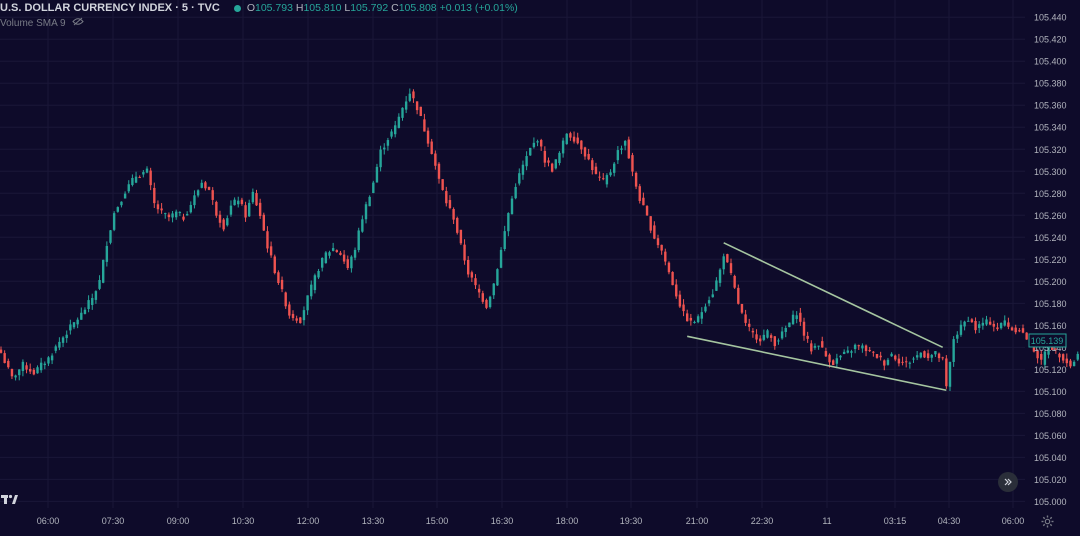  I want to click on settings-gear-icon, so click(1047, 524).